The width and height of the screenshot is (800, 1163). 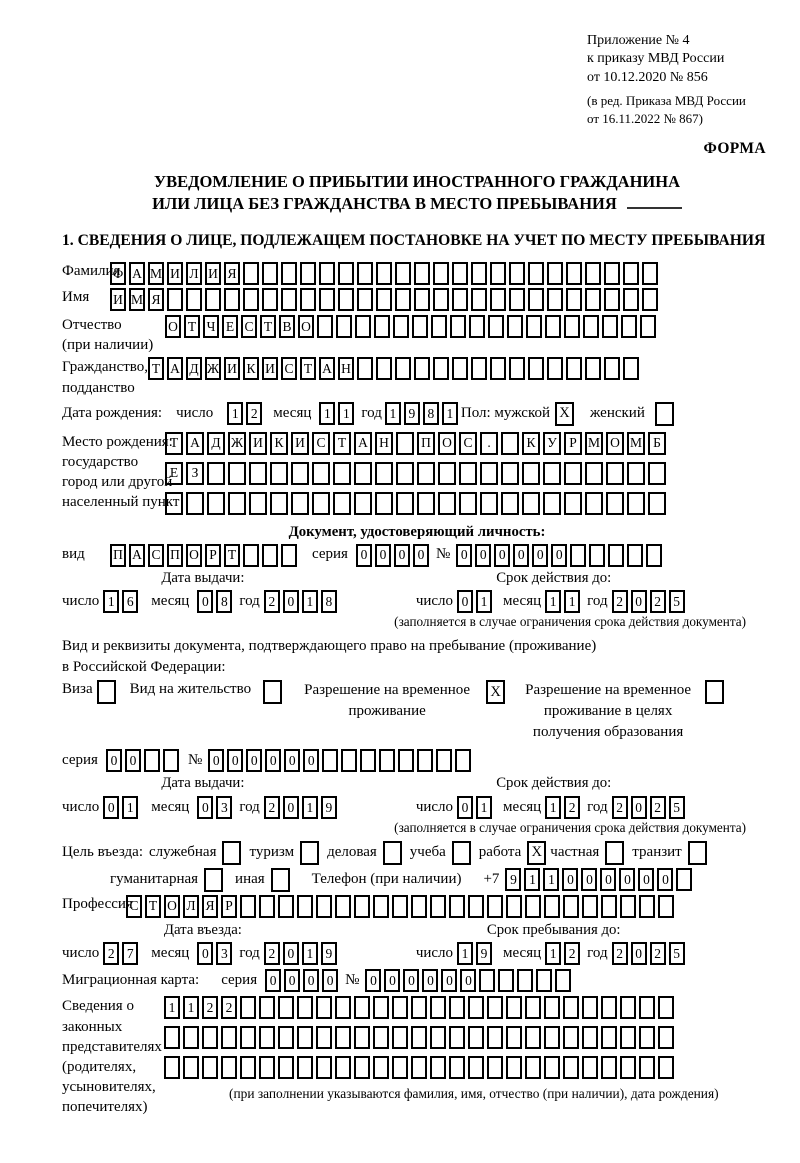 What do you see at coordinates (175, 274) in the screenshot?
I see `char-cell: И` at bounding box center [175, 274].